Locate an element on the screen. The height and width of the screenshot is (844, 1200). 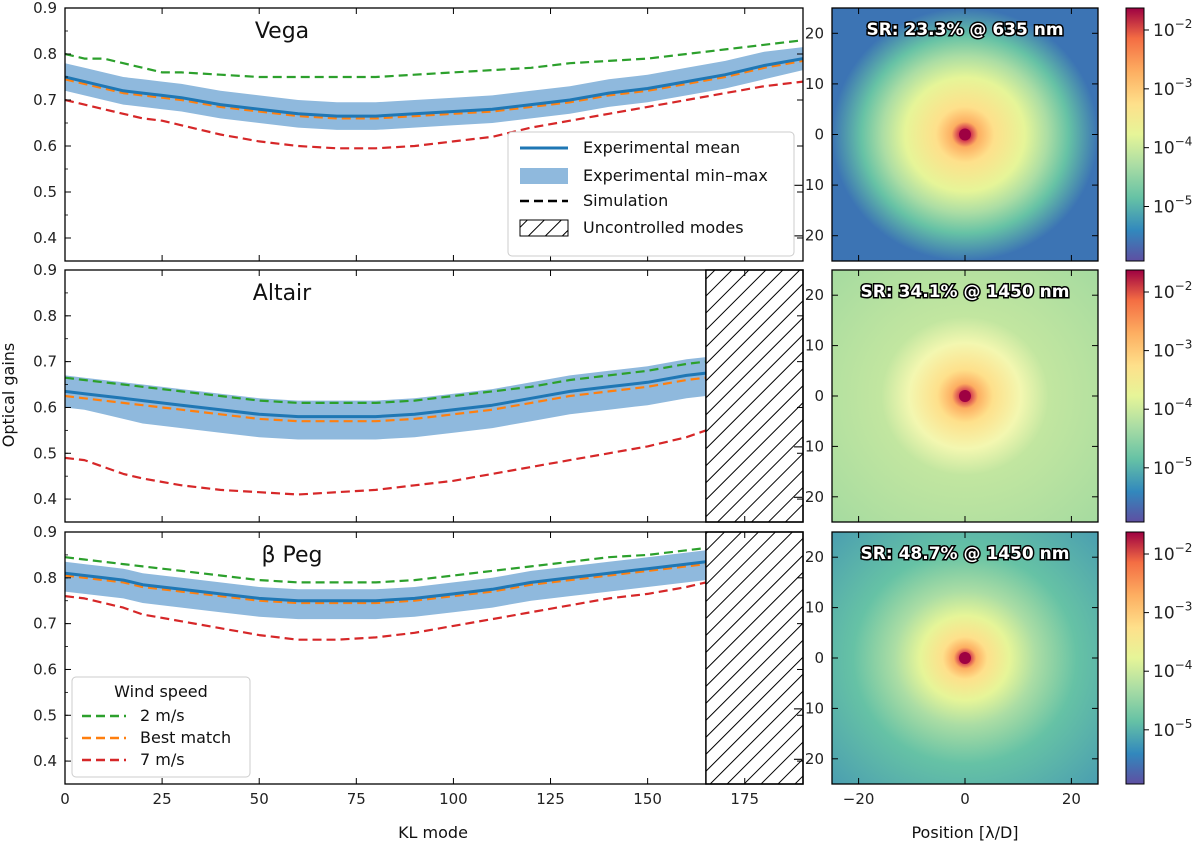
x-axis-label: KL mode is located at coordinates (433, 832).